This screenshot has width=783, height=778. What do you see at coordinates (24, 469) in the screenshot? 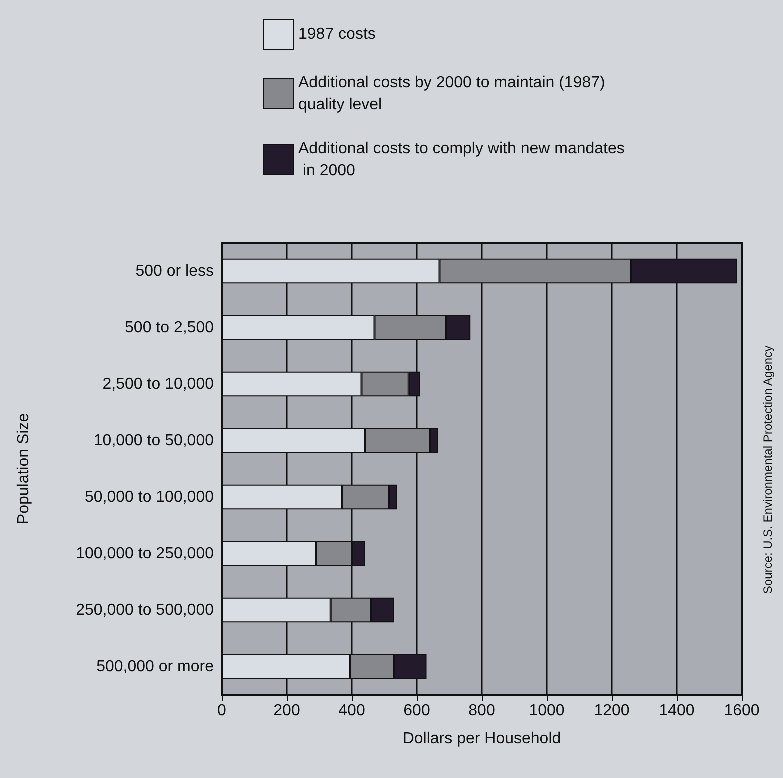
I see `y-axis-title: Population Size` at bounding box center [24, 469].